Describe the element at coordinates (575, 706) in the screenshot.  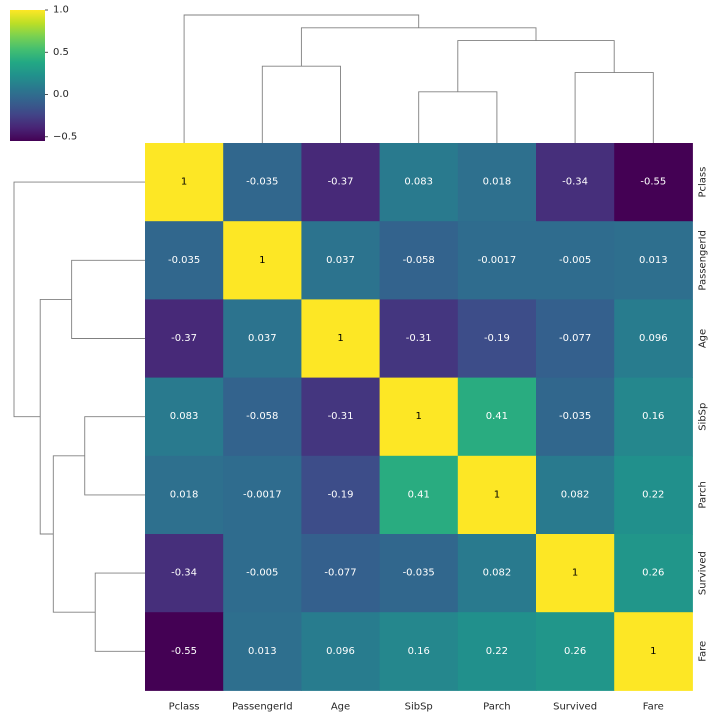
I see `x-tick-label: Survived` at that location.